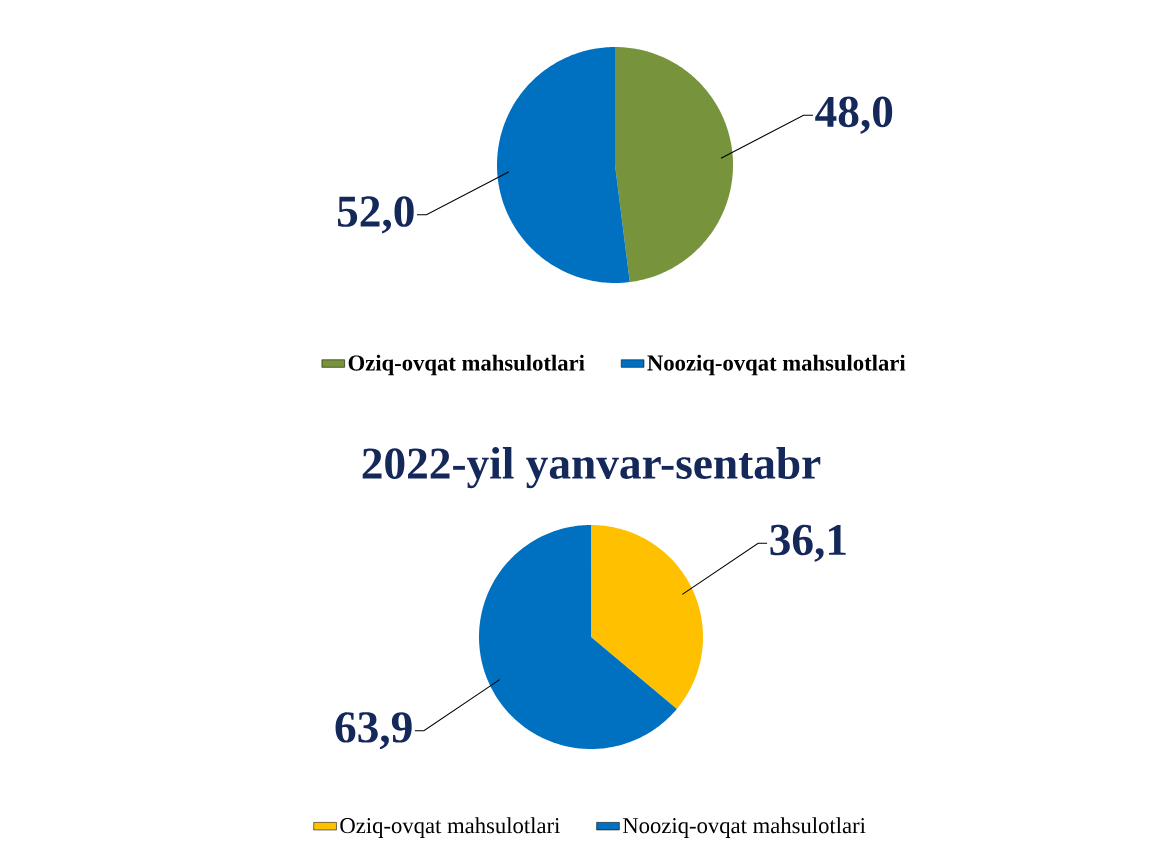 The image size is (1166, 858). I want to click on data-label: 63,9, so click(373, 731).